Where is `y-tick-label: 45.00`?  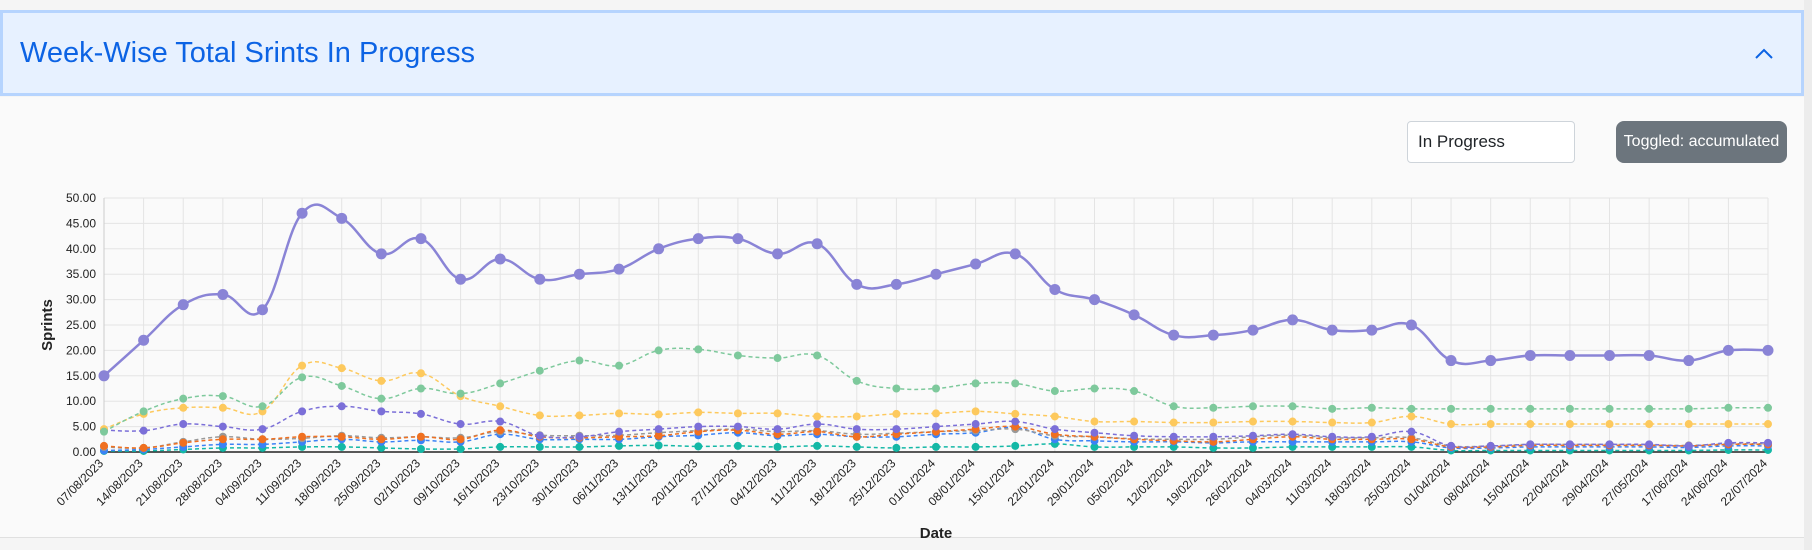
y-tick-label: 45.00 is located at coordinates (81, 223).